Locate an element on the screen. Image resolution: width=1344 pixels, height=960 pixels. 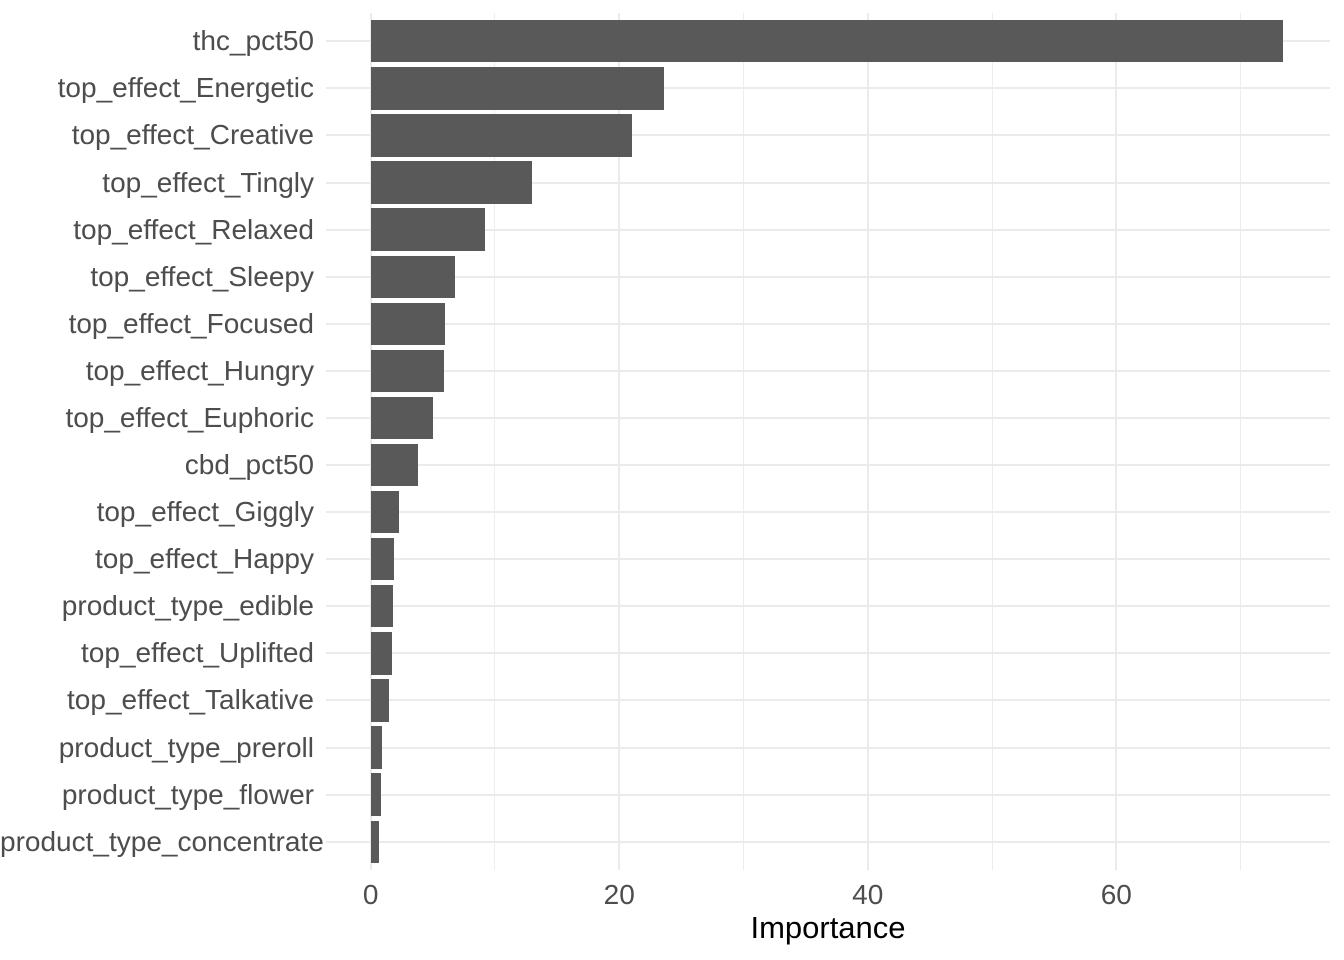
x-axis-tick-label: 60 is located at coordinates (1116, 894).